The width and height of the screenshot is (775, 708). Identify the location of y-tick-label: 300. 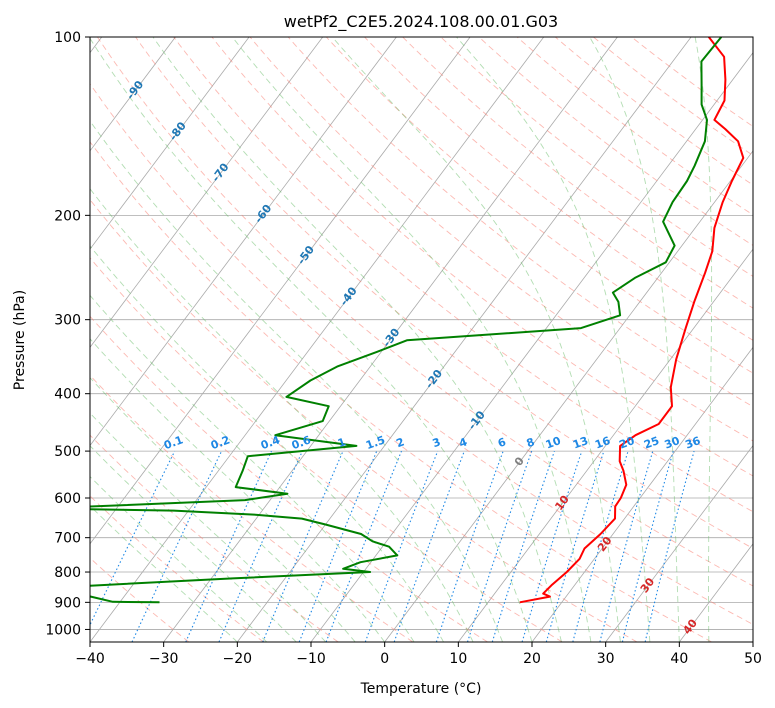
(67, 321).